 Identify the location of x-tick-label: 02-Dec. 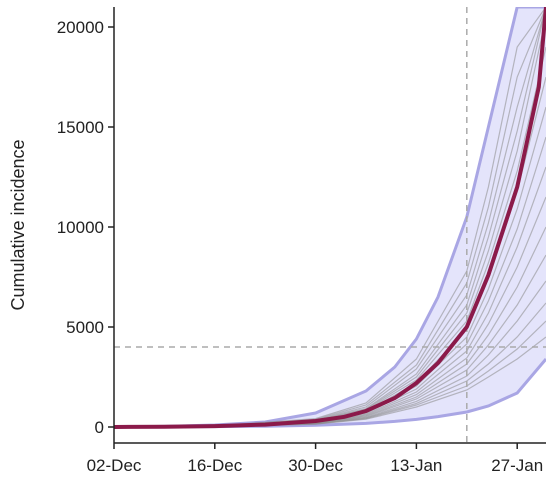
(114, 465).